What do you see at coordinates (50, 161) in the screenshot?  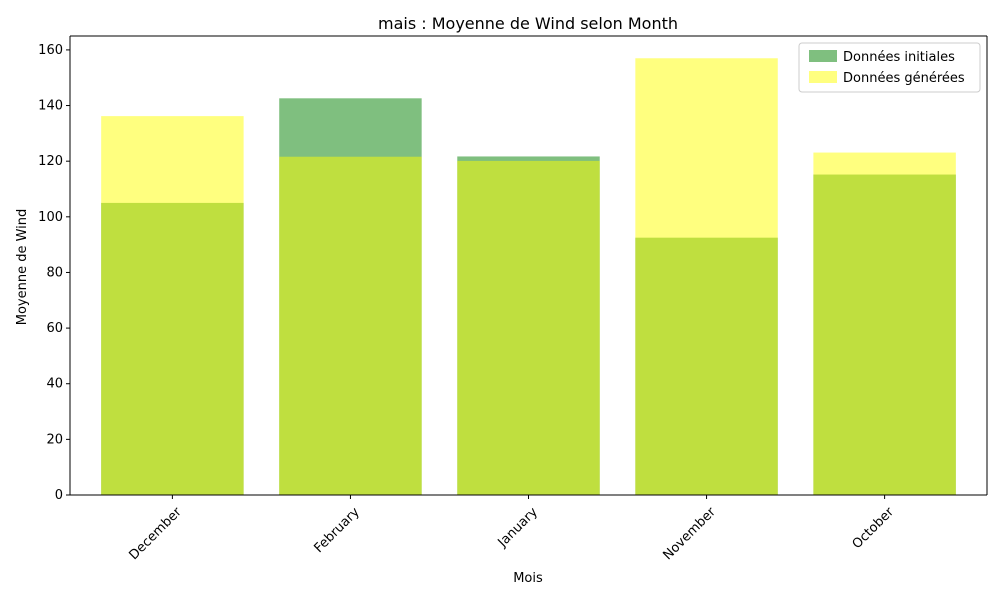 I see `y-tick-label: 120` at bounding box center [50, 161].